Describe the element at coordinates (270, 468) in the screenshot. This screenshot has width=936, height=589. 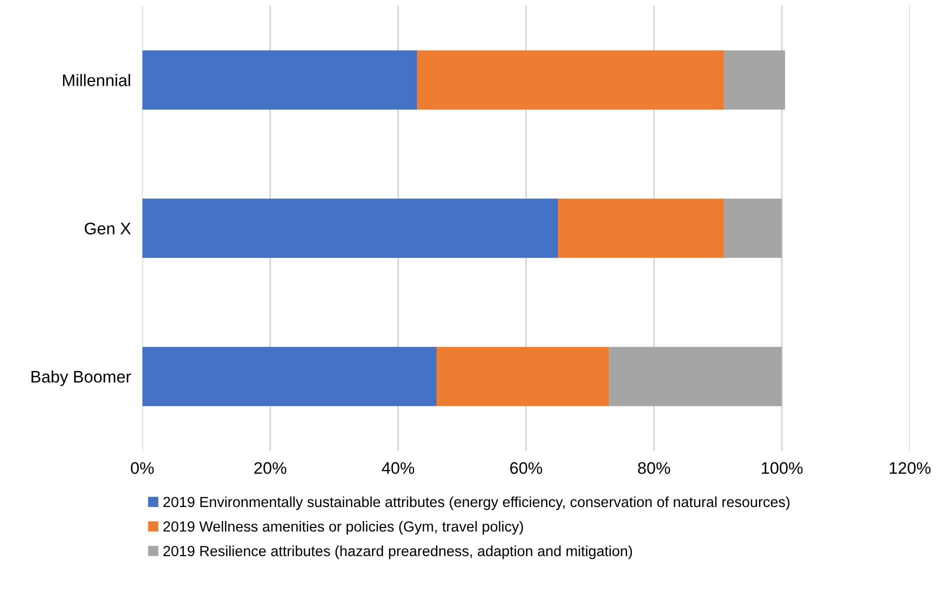
I see `x-tick-label: 20%` at that location.